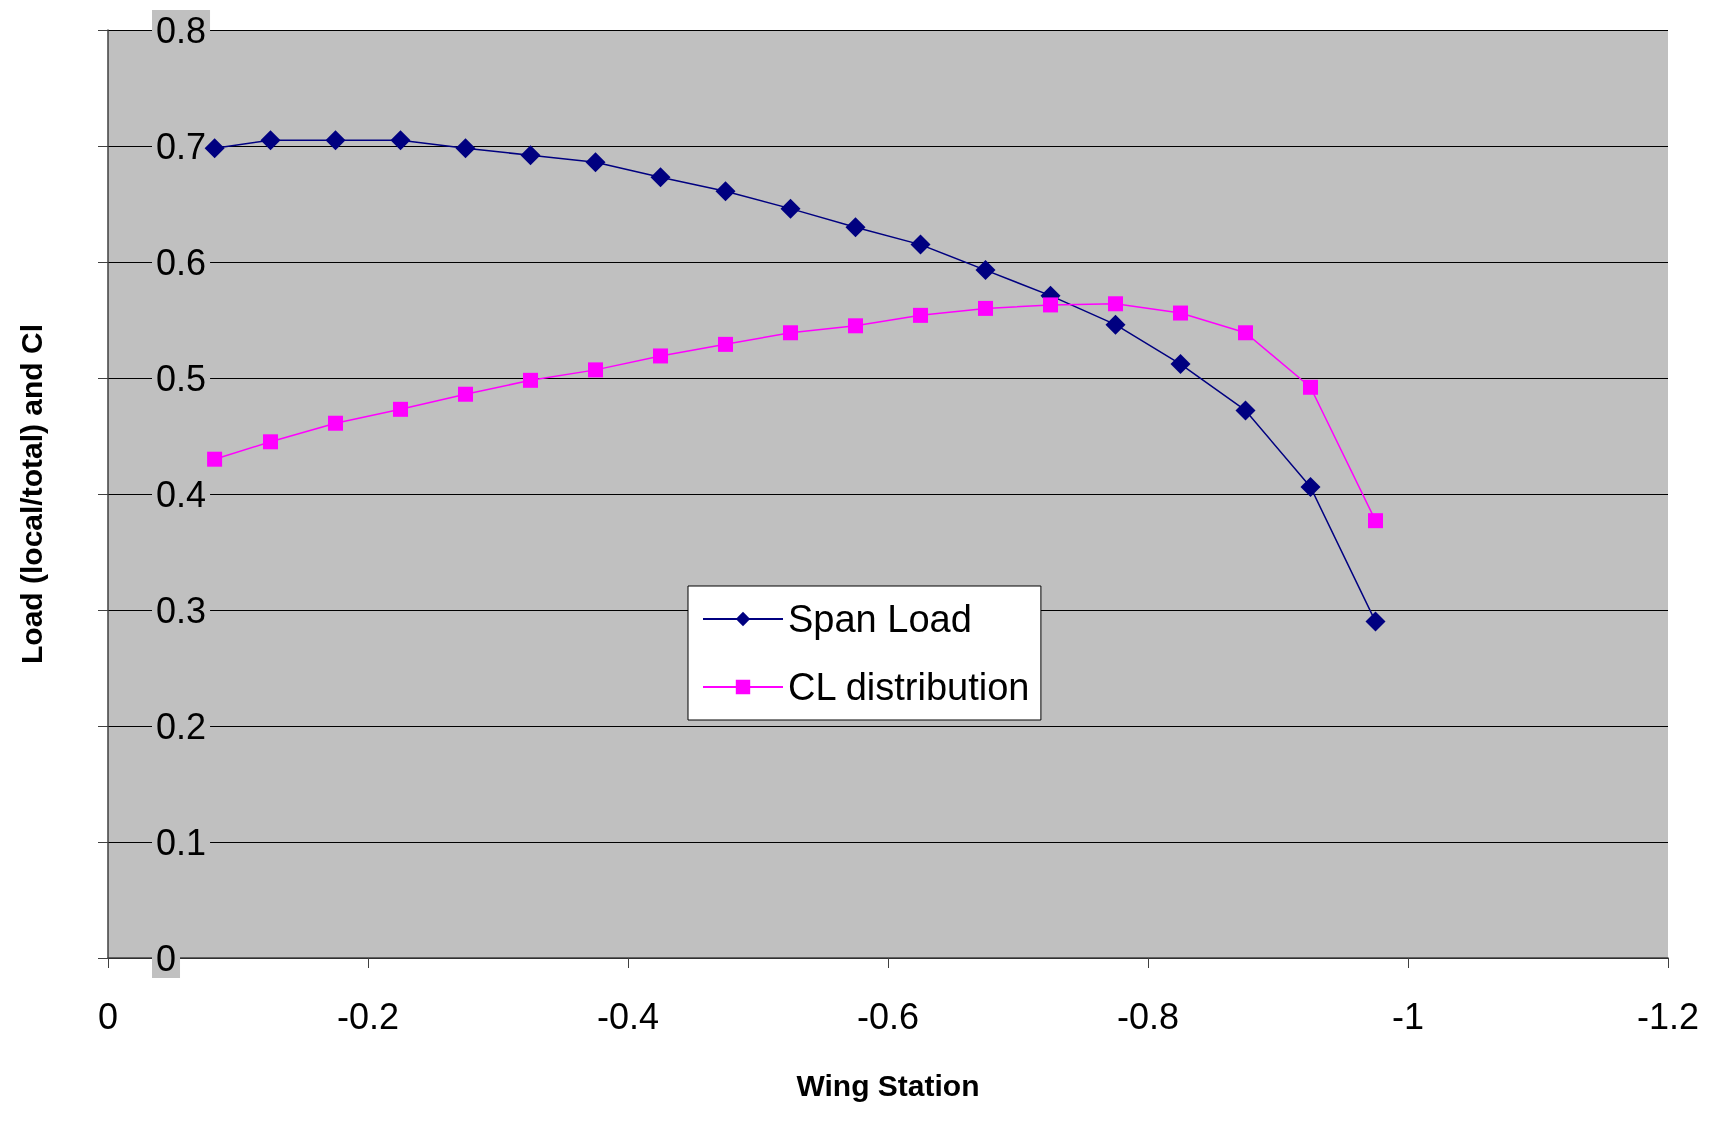 The width and height of the screenshot is (1720, 1127). What do you see at coordinates (1668, 1016) in the screenshot?
I see `x-tick-label: -1.2` at bounding box center [1668, 1016].